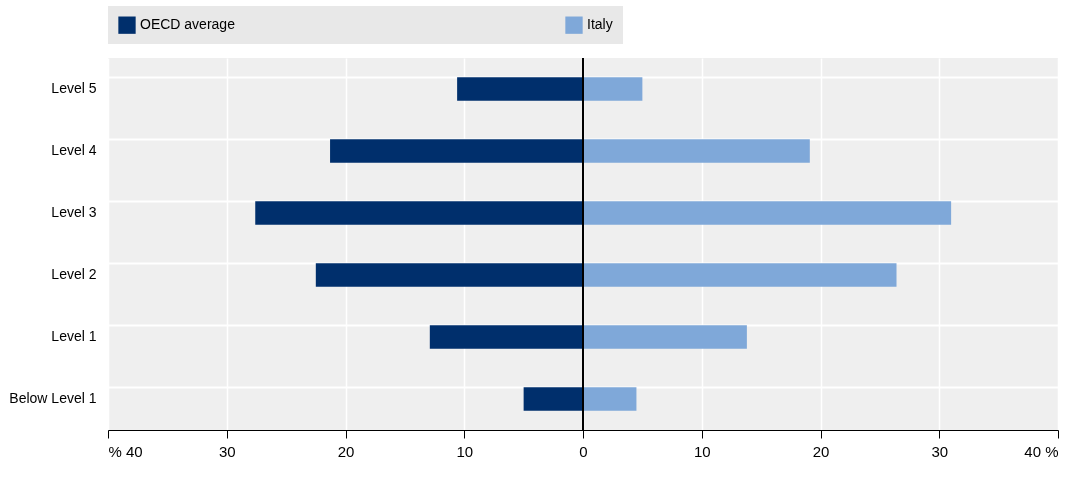 The height and width of the screenshot is (478, 1086). What do you see at coordinates (1041, 451) in the screenshot?
I see `x-tick-label: 40 %` at bounding box center [1041, 451].